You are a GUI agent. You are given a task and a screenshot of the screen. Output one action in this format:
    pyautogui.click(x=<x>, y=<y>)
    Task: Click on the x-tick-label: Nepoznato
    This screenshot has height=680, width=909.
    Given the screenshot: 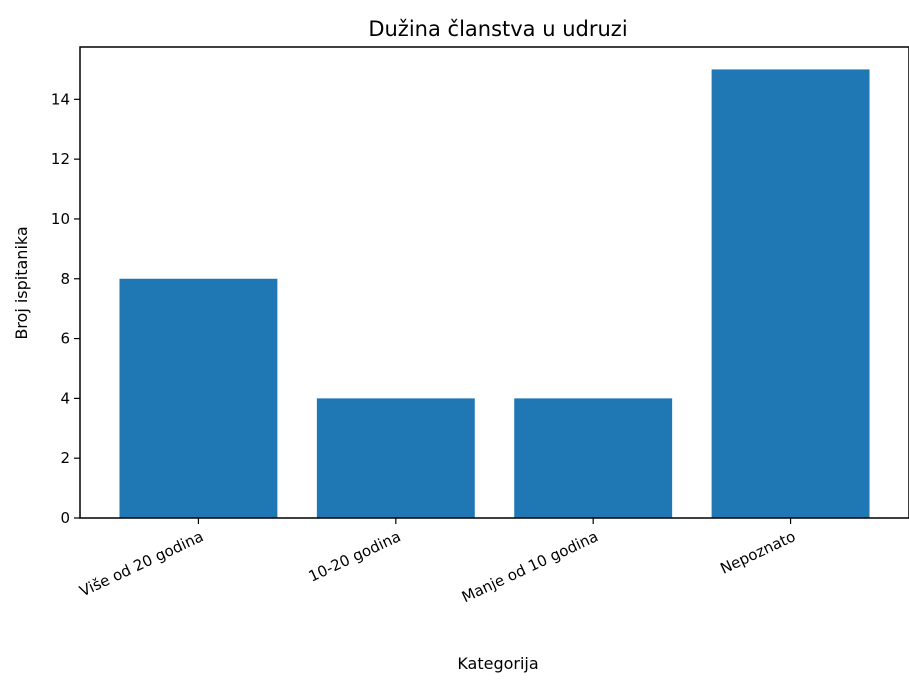 What is the action you would take?
    pyautogui.click(x=757, y=552)
    